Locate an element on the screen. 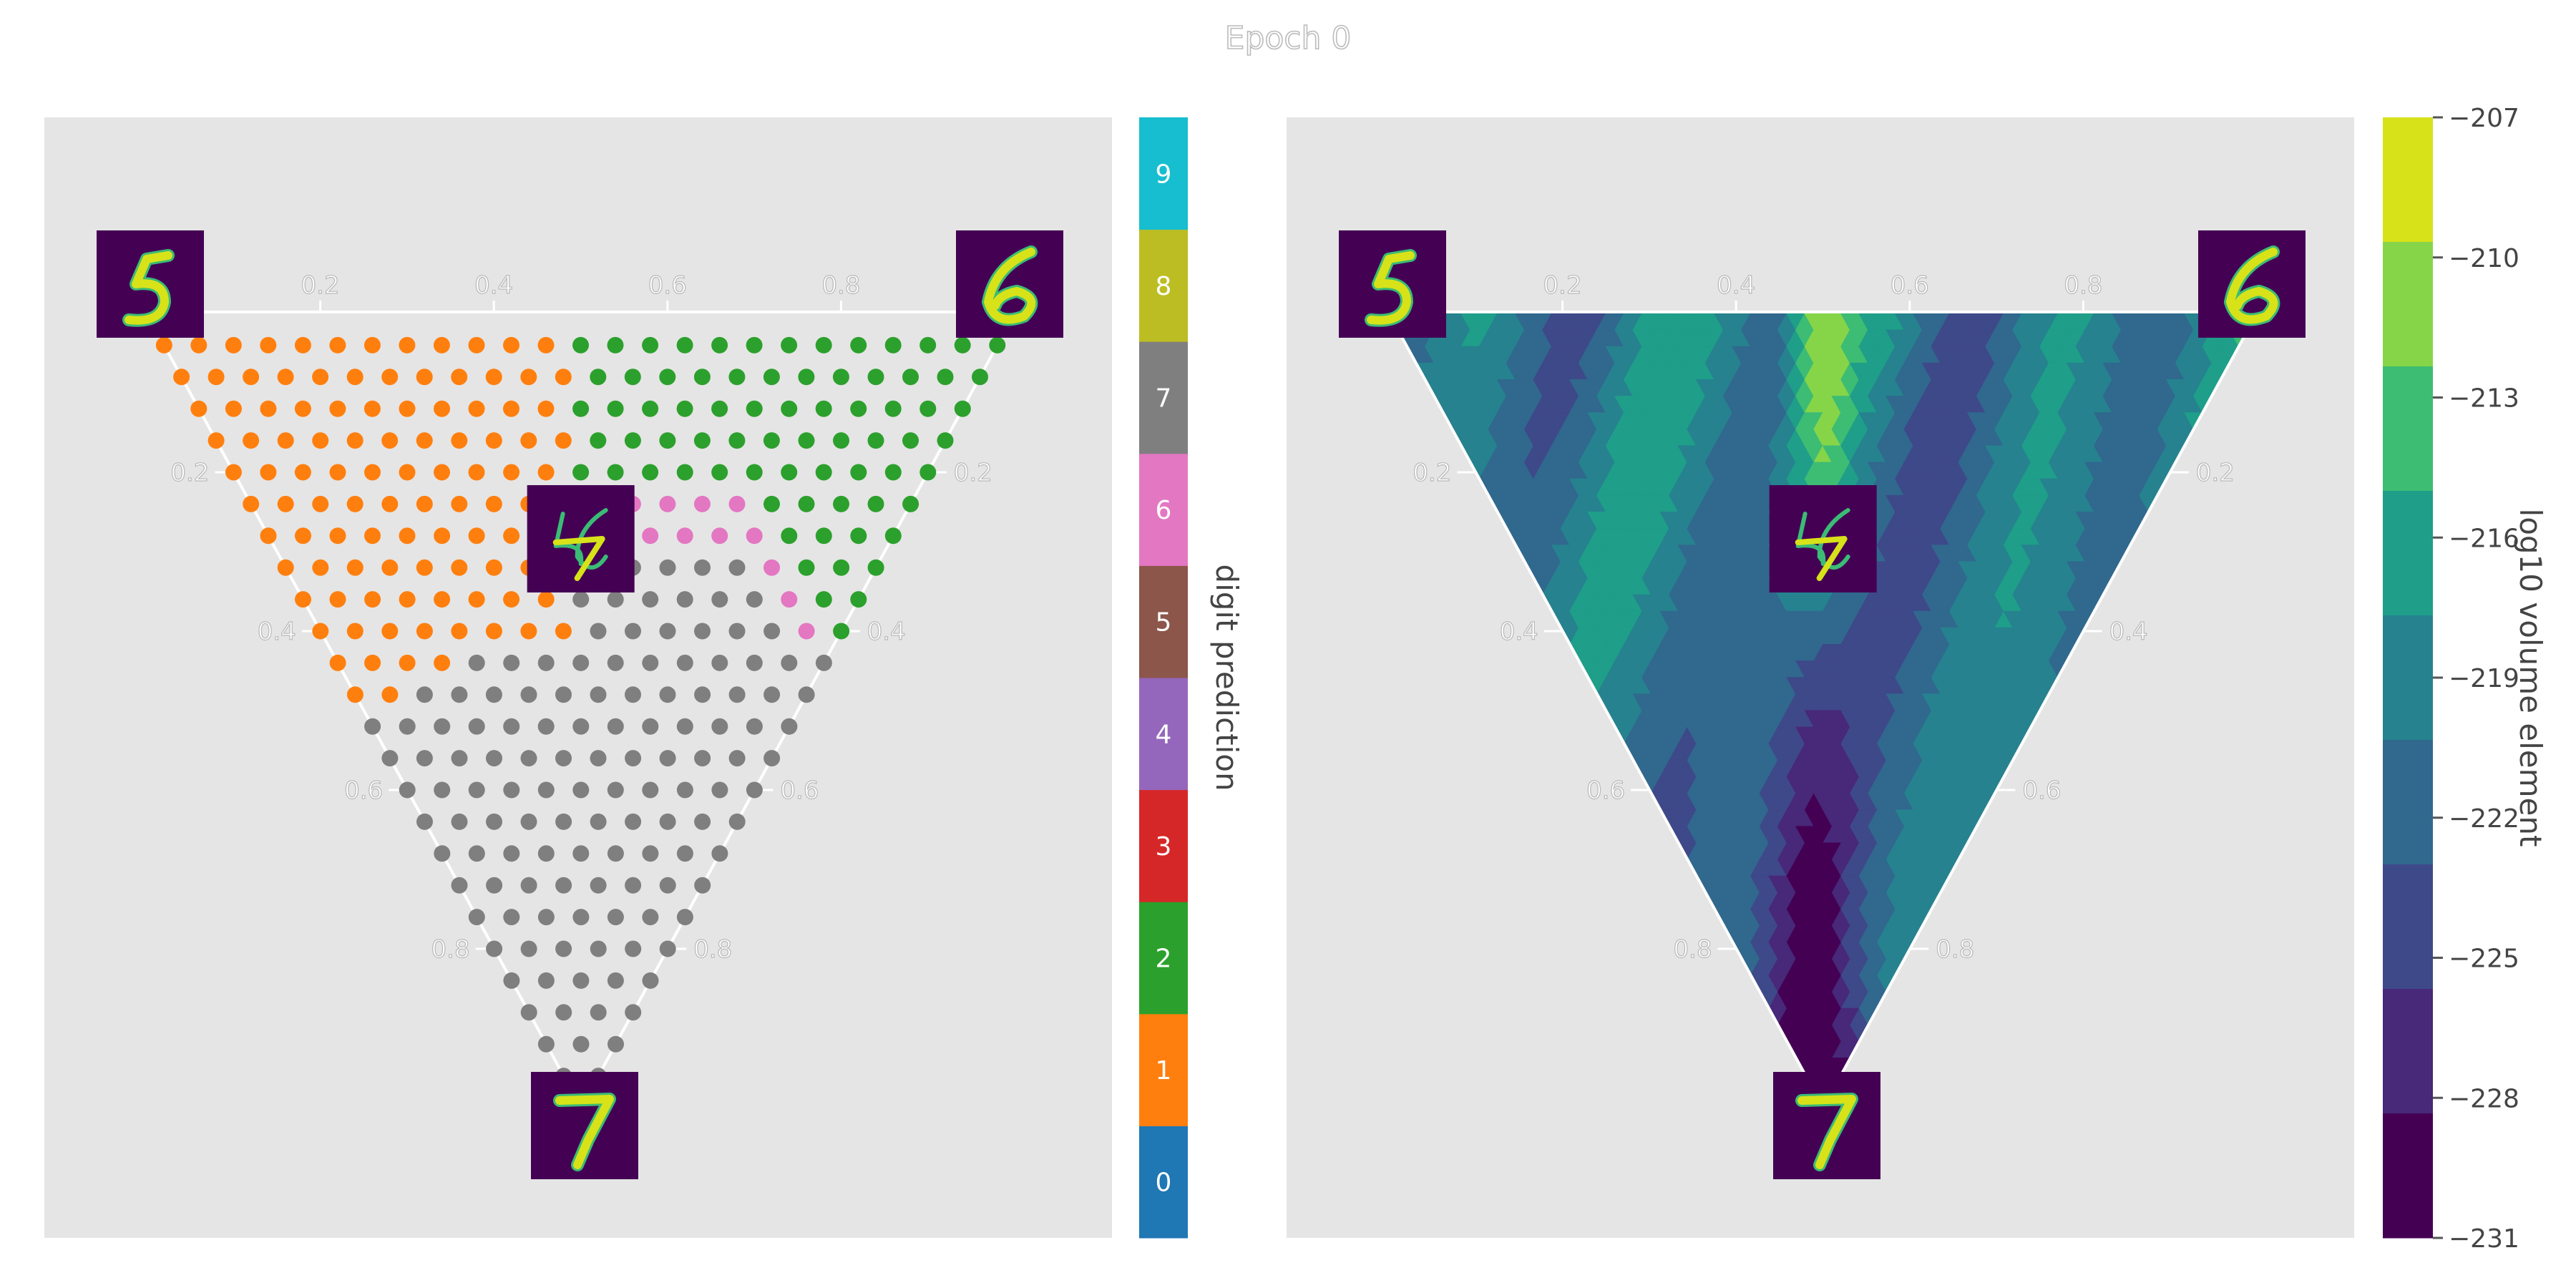 This screenshot has width=2576, height=1288. right-mixed-digit-image is located at coordinates (1823, 538).